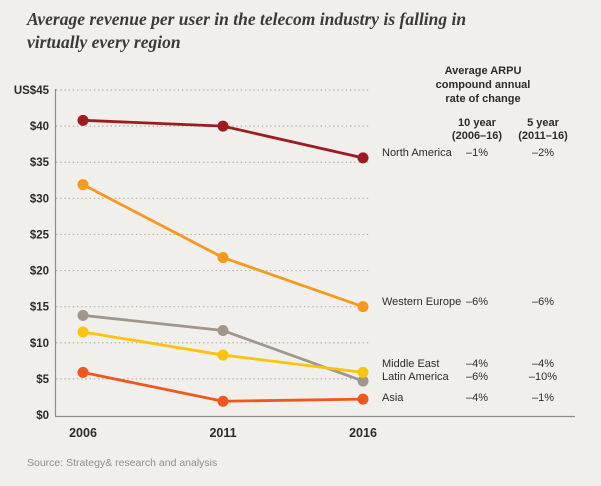  What do you see at coordinates (543, 129) in the screenshot?
I see `column-header-5-year: 5 year (2011–16)` at bounding box center [543, 129].